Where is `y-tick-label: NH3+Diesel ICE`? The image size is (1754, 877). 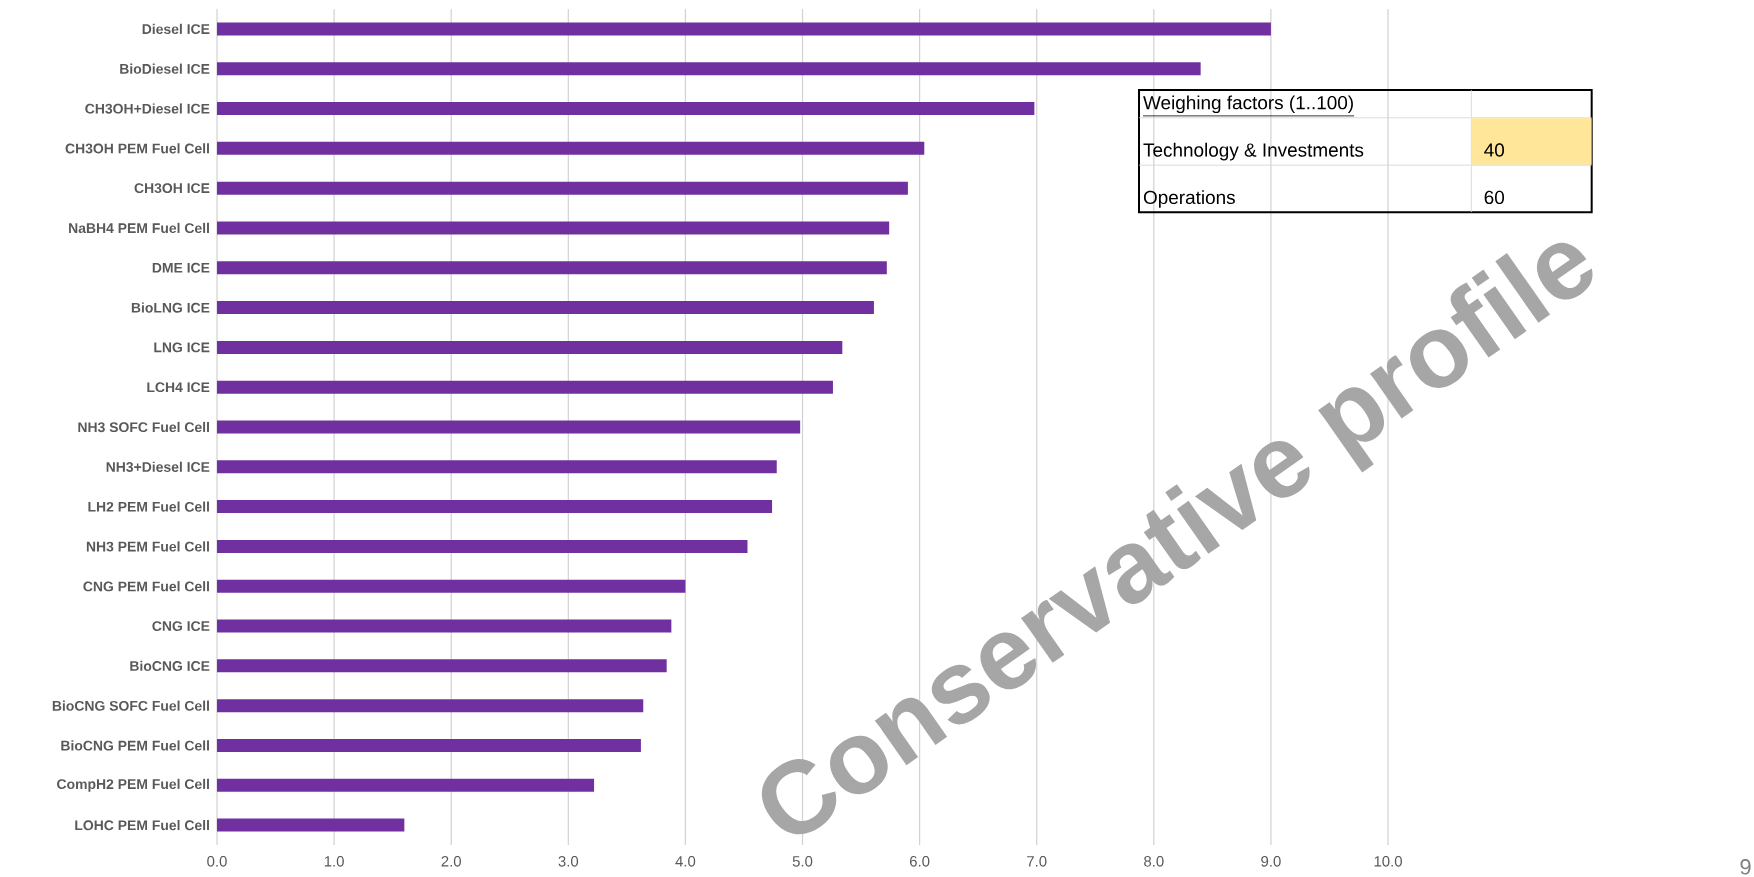
y-tick-label: NH3+Diesel ICE is located at coordinates (158, 466).